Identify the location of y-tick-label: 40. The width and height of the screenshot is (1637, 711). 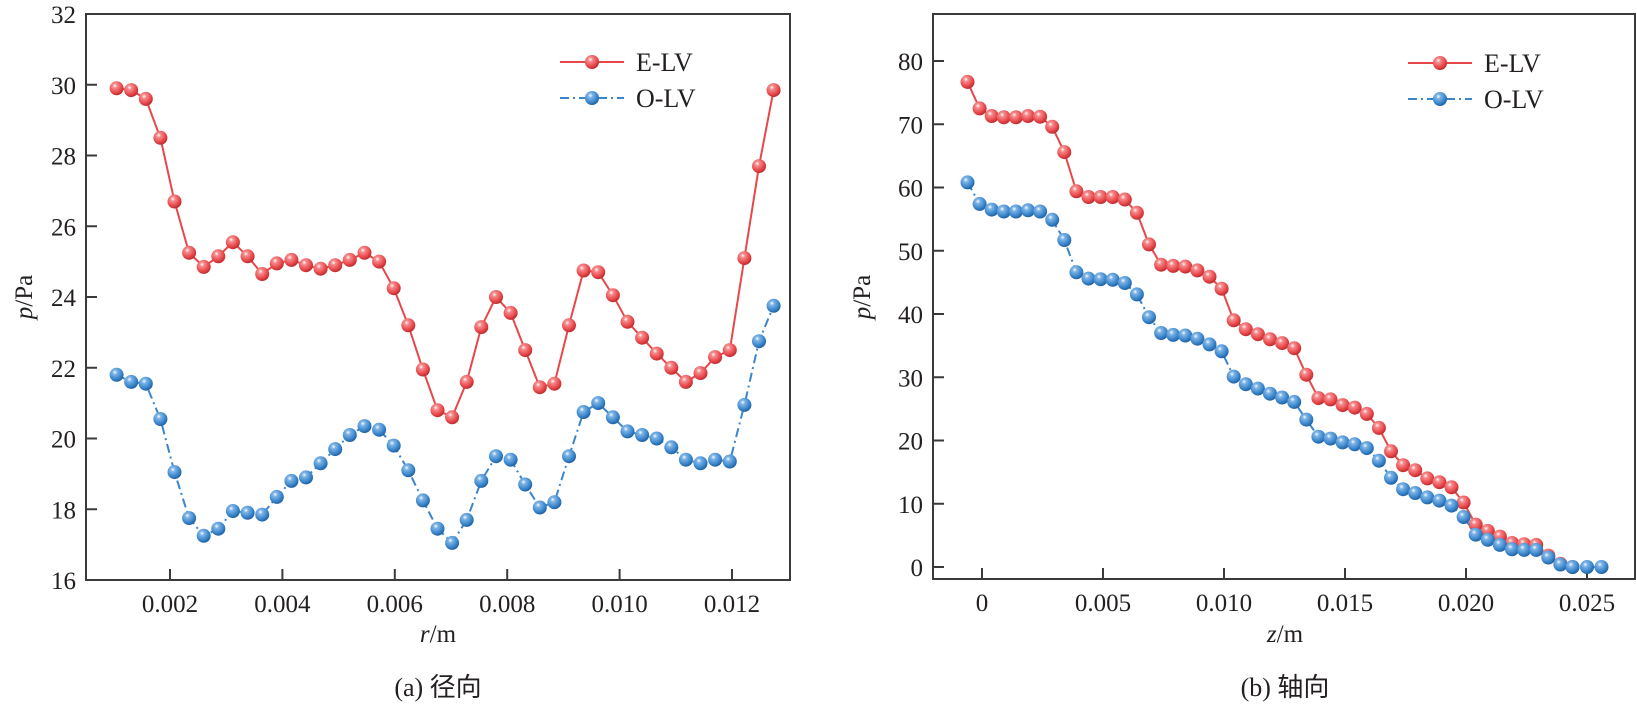
(910, 315).